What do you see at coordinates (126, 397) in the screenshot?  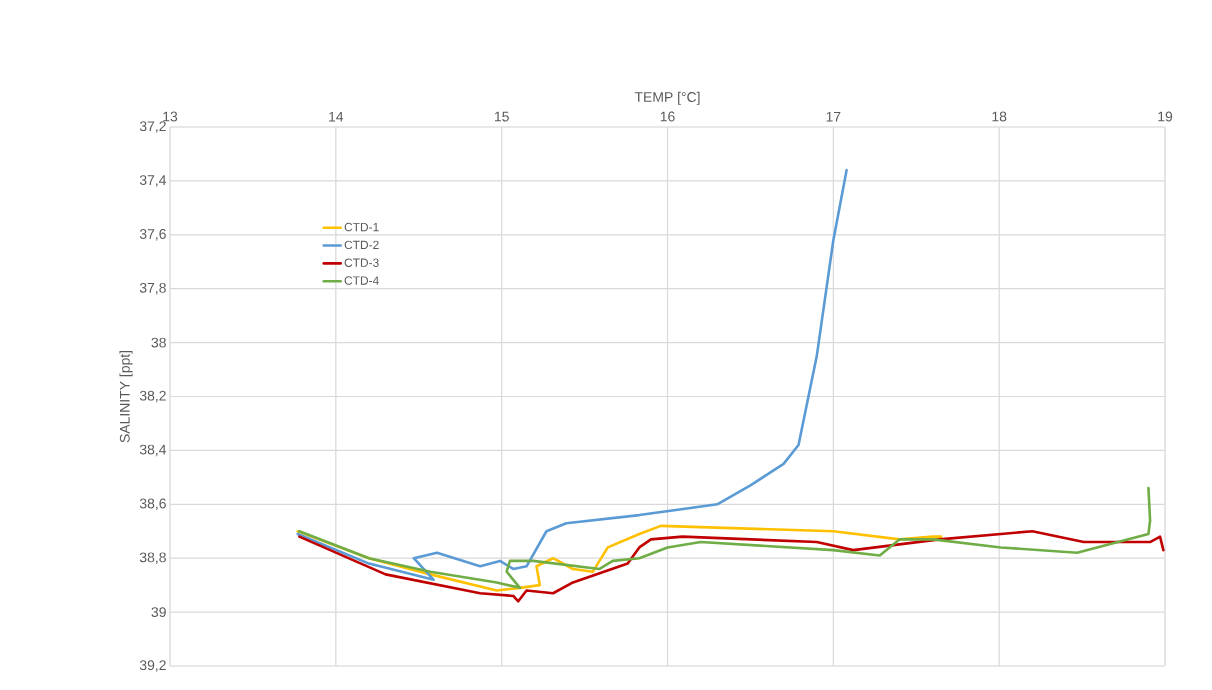 I see `y-axis-title: SALINITY [ppt]` at bounding box center [126, 397].